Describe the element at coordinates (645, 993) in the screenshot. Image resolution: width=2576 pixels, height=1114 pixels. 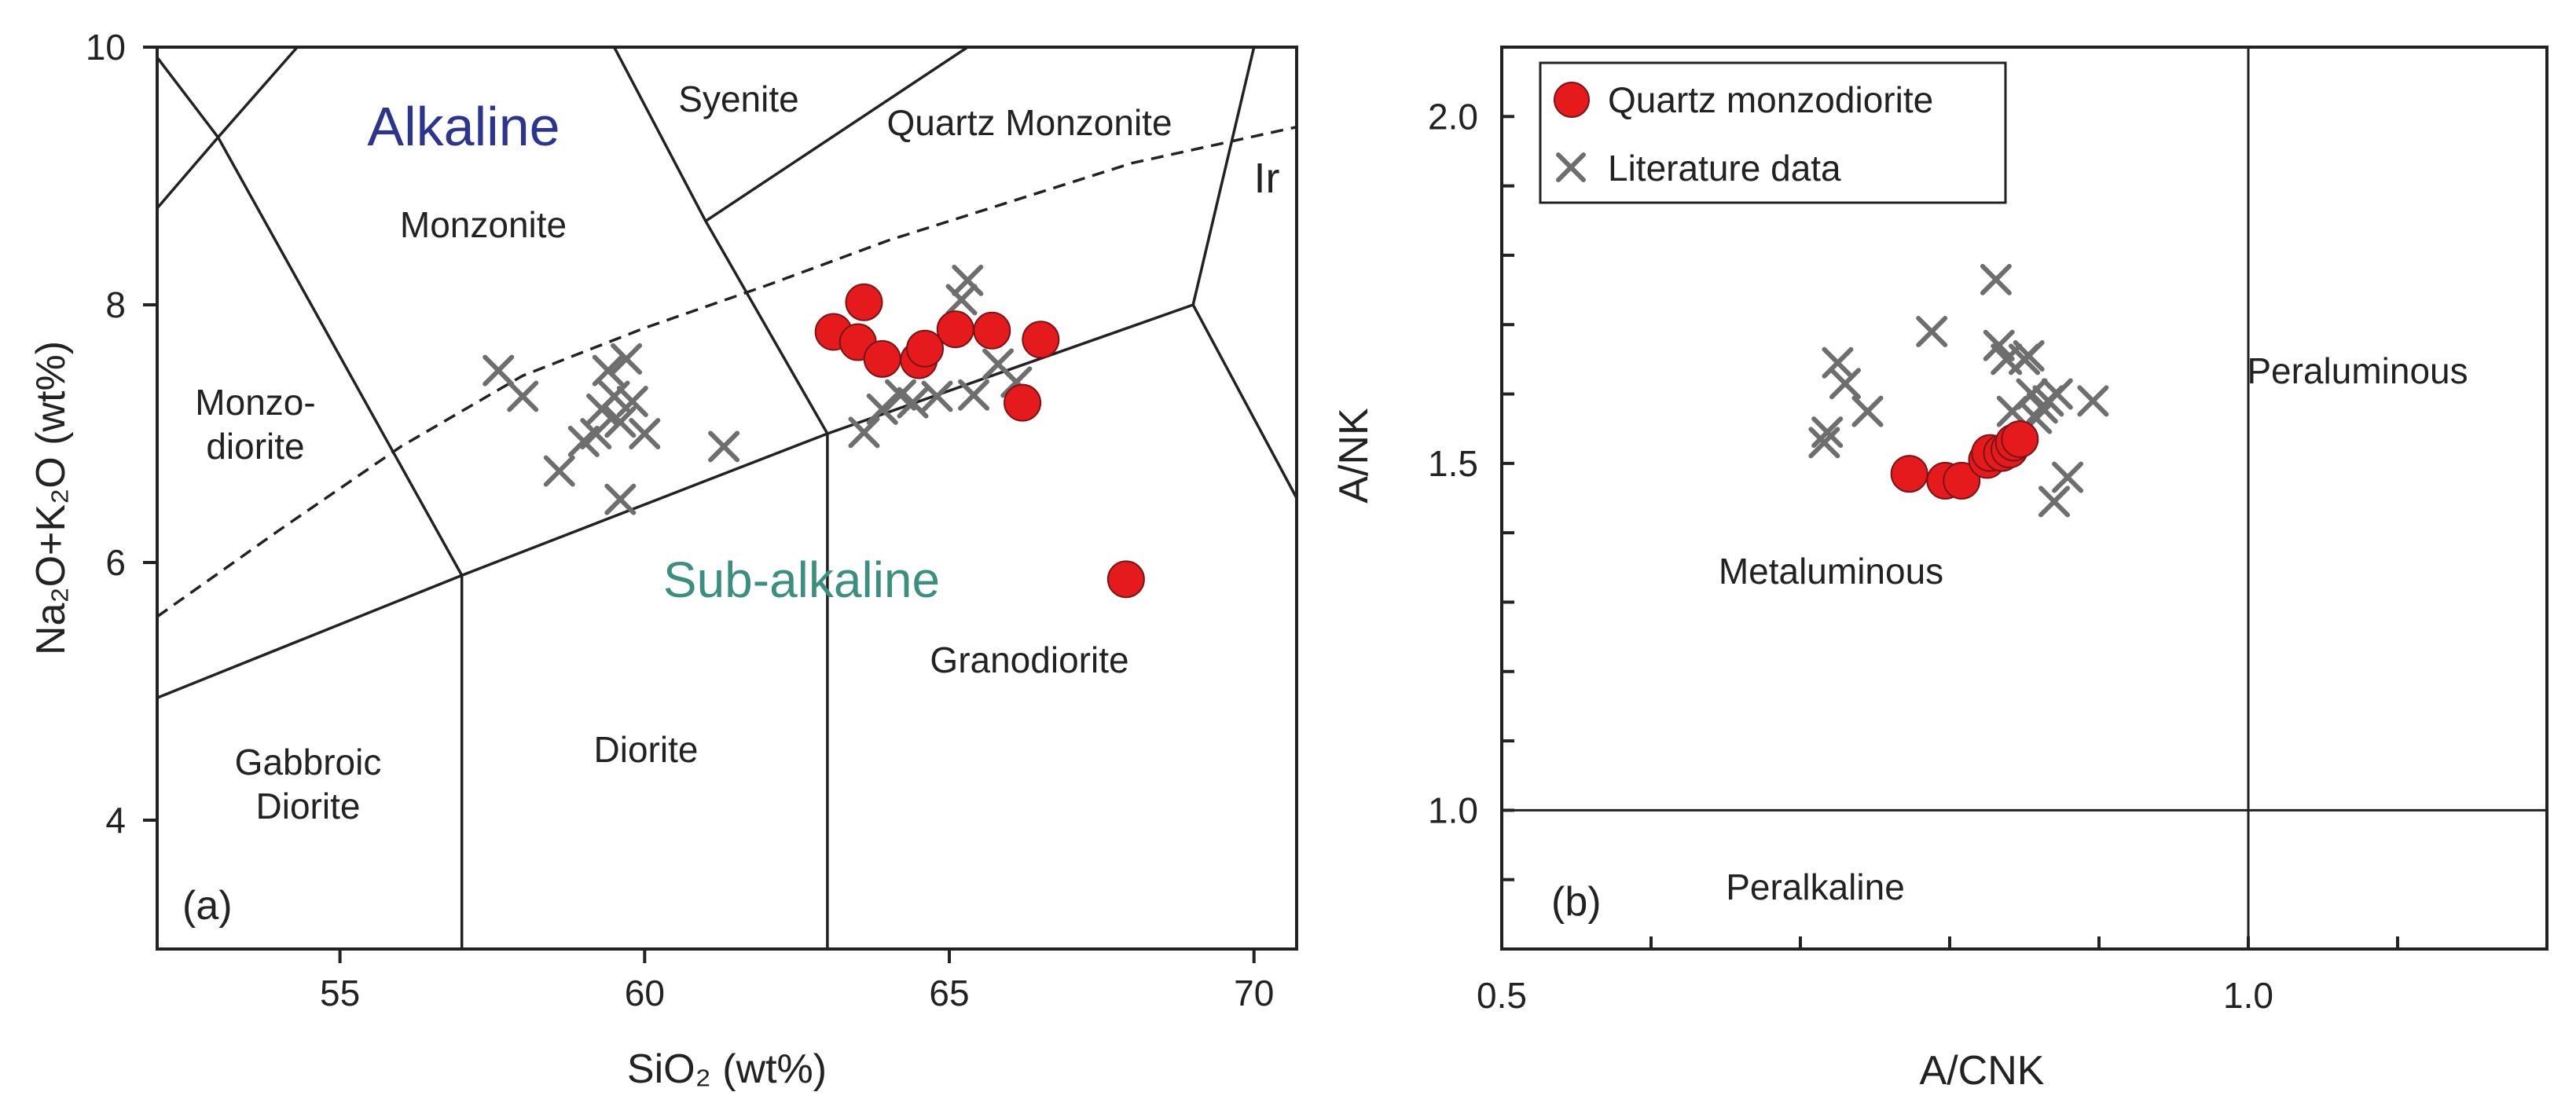
I see `a-x-tick-label: 60` at that location.